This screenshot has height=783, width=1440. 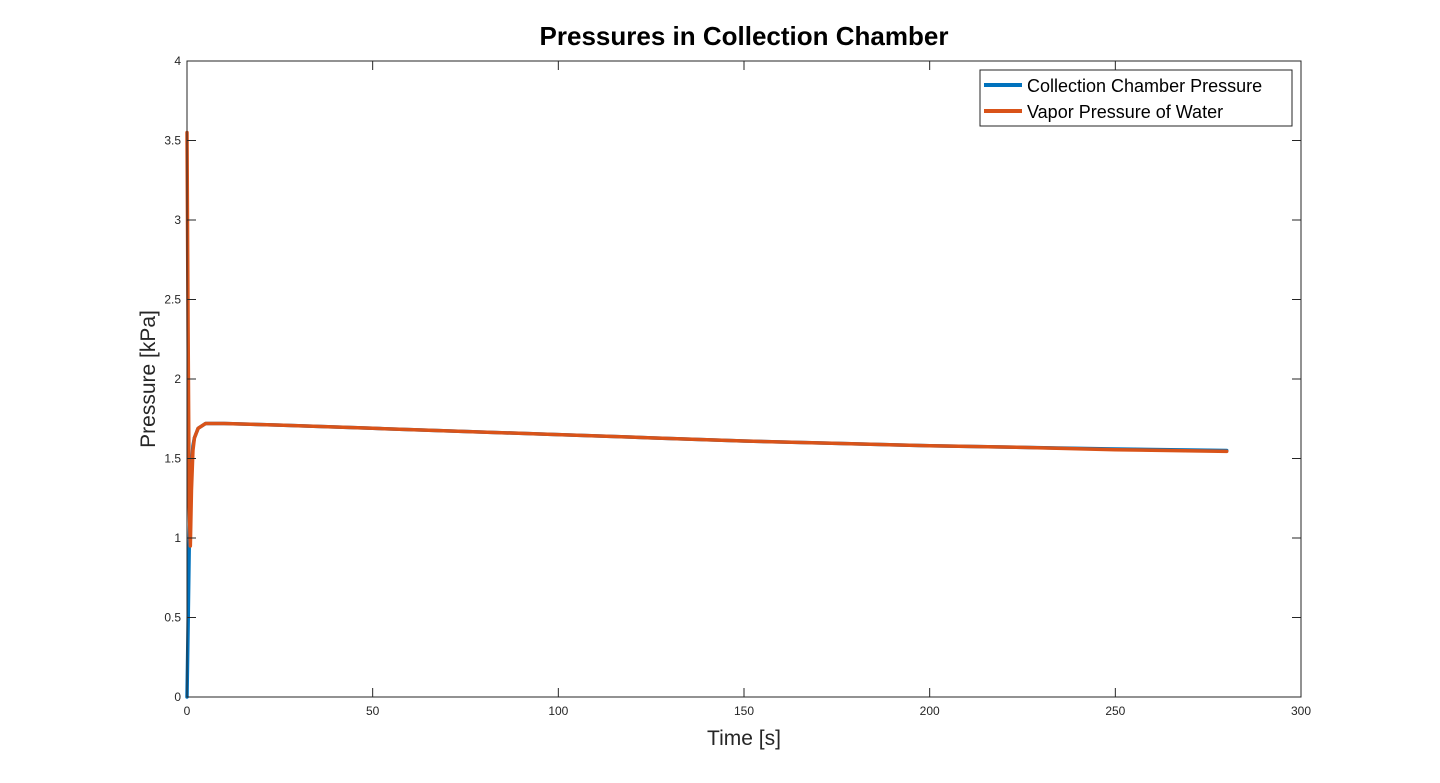 What do you see at coordinates (373, 711) in the screenshot?
I see `x-tick-label: 50` at bounding box center [373, 711].